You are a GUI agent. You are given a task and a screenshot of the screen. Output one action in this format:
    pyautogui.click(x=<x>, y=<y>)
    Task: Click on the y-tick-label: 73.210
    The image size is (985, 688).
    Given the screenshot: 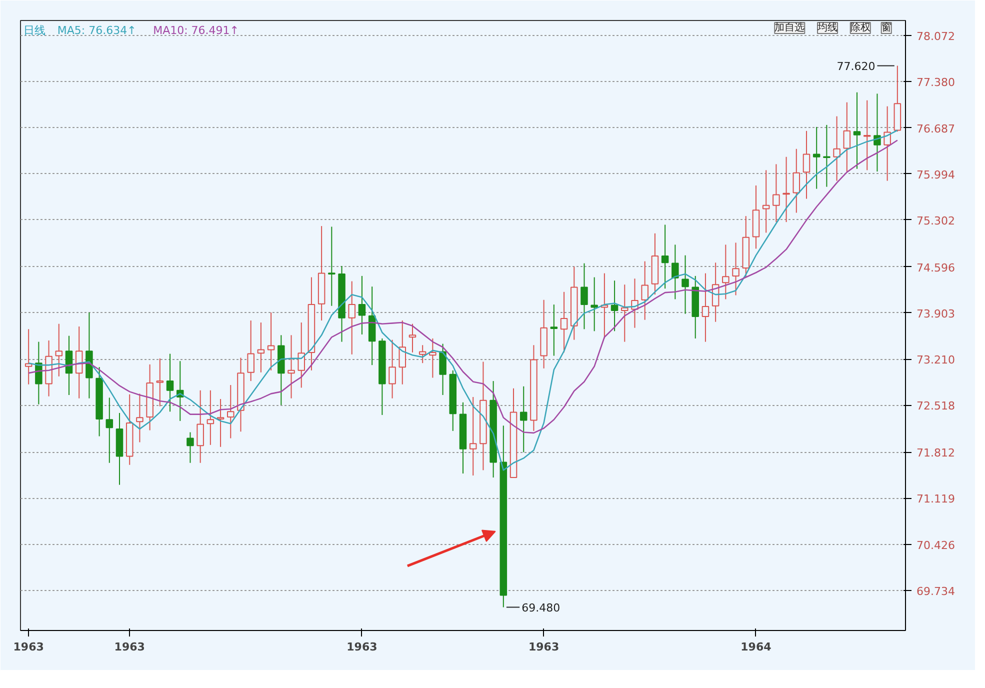 What is the action you would take?
    pyautogui.click(x=935, y=360)
    